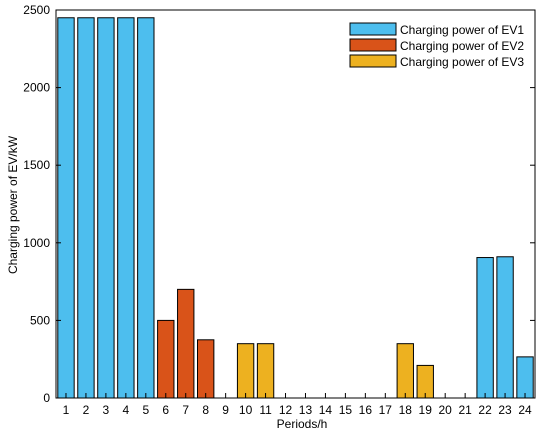 The height and width of the screenshot is (434, 550). Describe the element at coordinates (373, 61) in the screenshot. I see `legend-swatch-ev3` at that location.